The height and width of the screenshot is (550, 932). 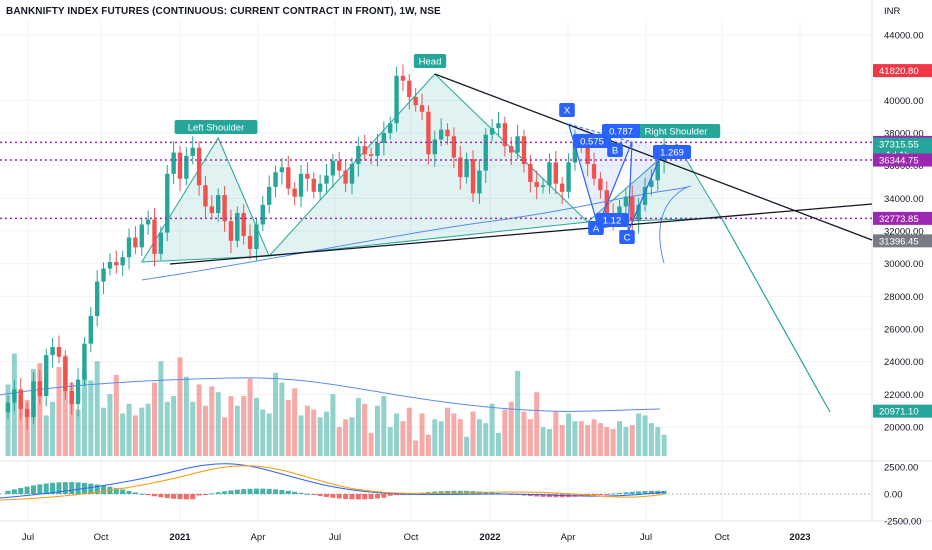 I want to click on macd-line, so click(x=332, y=481).